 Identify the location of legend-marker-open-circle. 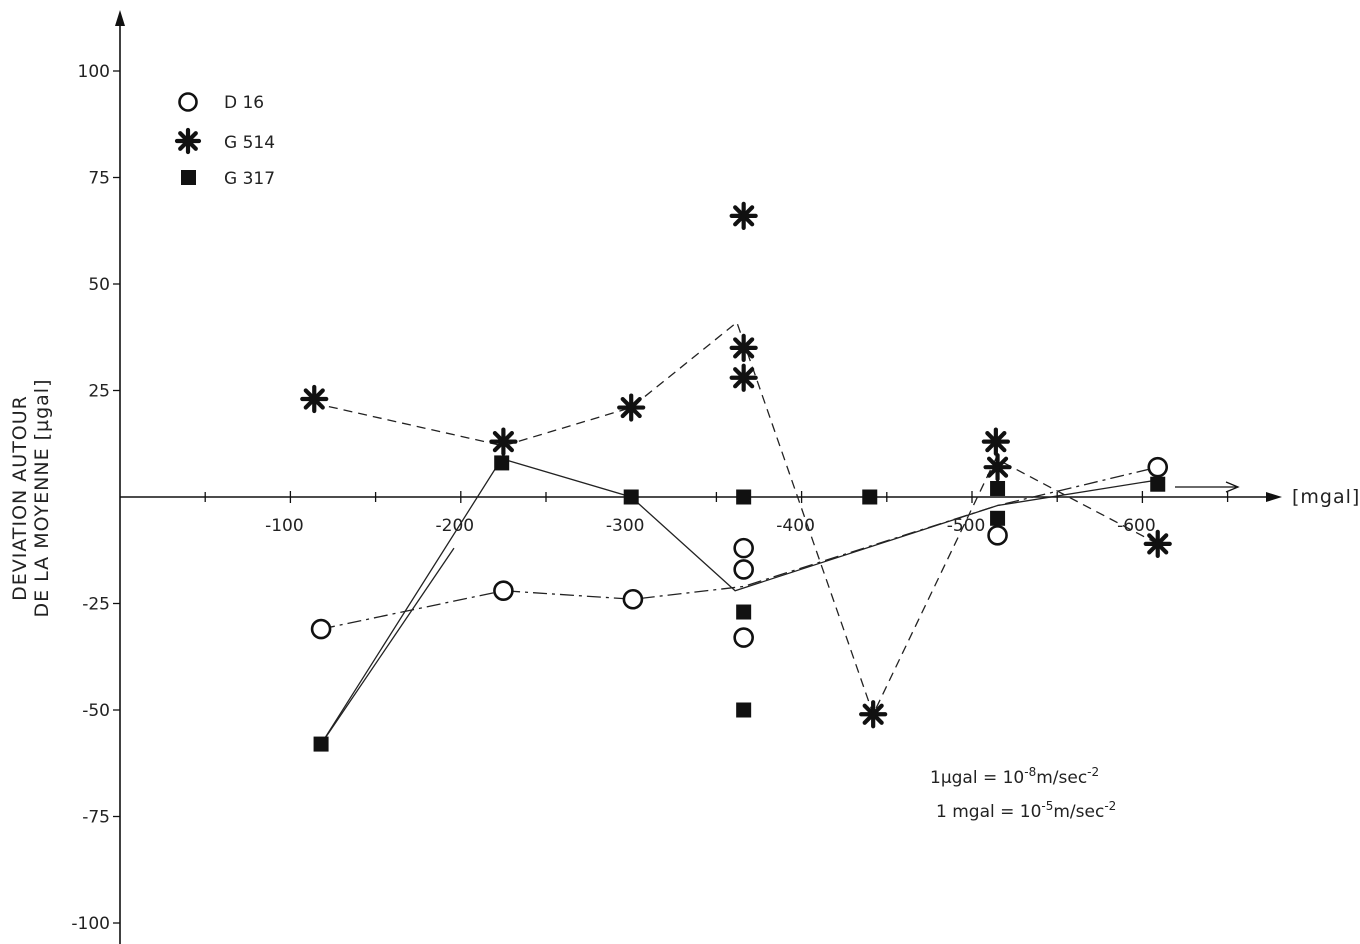
(188, 102).